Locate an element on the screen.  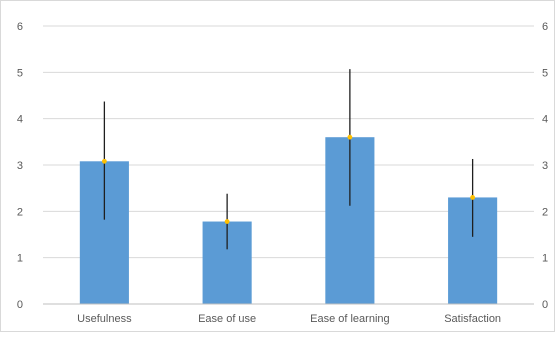
secondary-y-tick-label: 0 is located at coordinates (545, 305).